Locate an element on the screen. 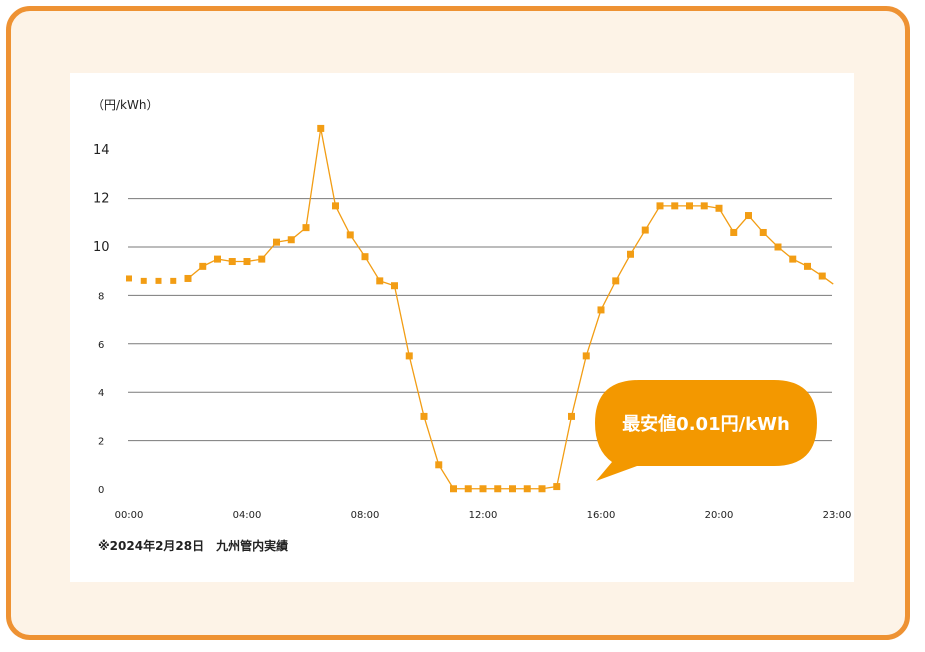 The width and height of the screenshot is (925, 652). x-tick-2300: 23:00 is located at coordinates (837, 515).